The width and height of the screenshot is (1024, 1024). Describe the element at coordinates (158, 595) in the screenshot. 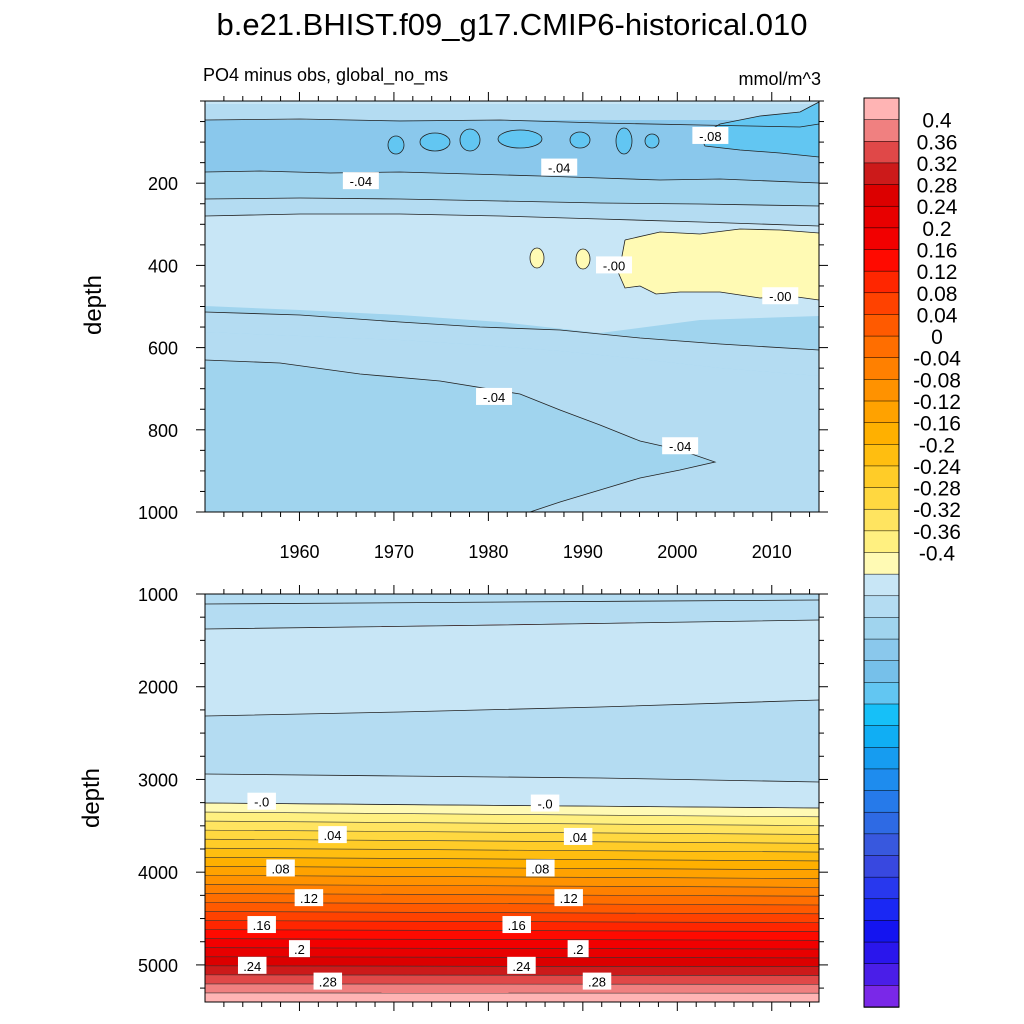

I see `y-tick-label: 1000` at that location.